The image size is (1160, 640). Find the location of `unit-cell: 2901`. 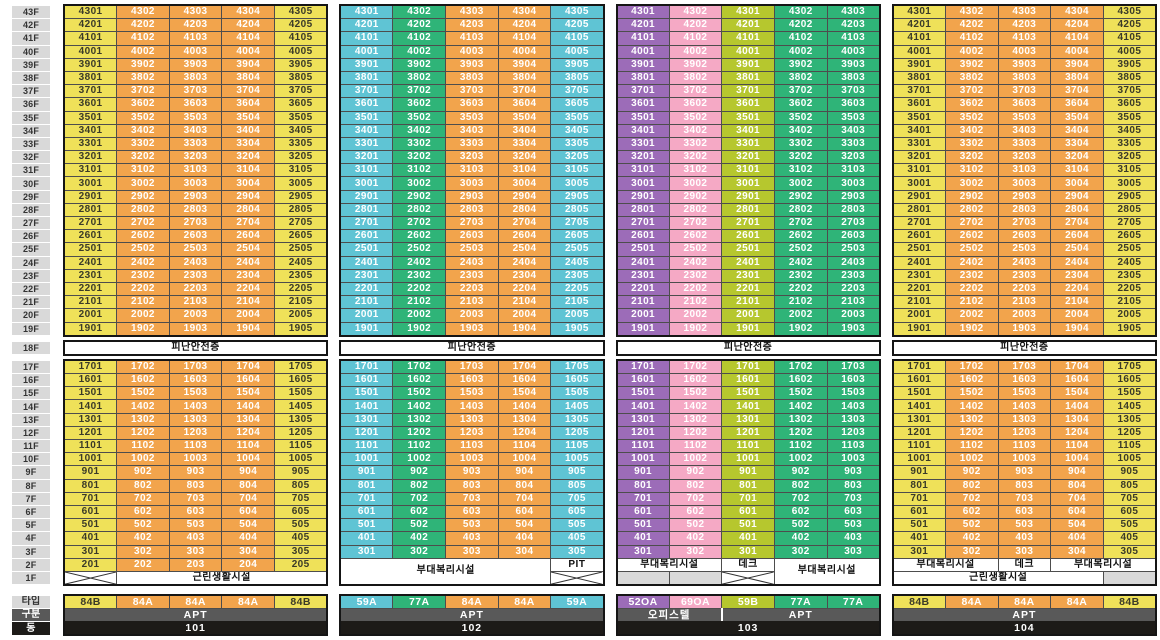

unit-cell: 2901 is located at coordinates (643, 196).